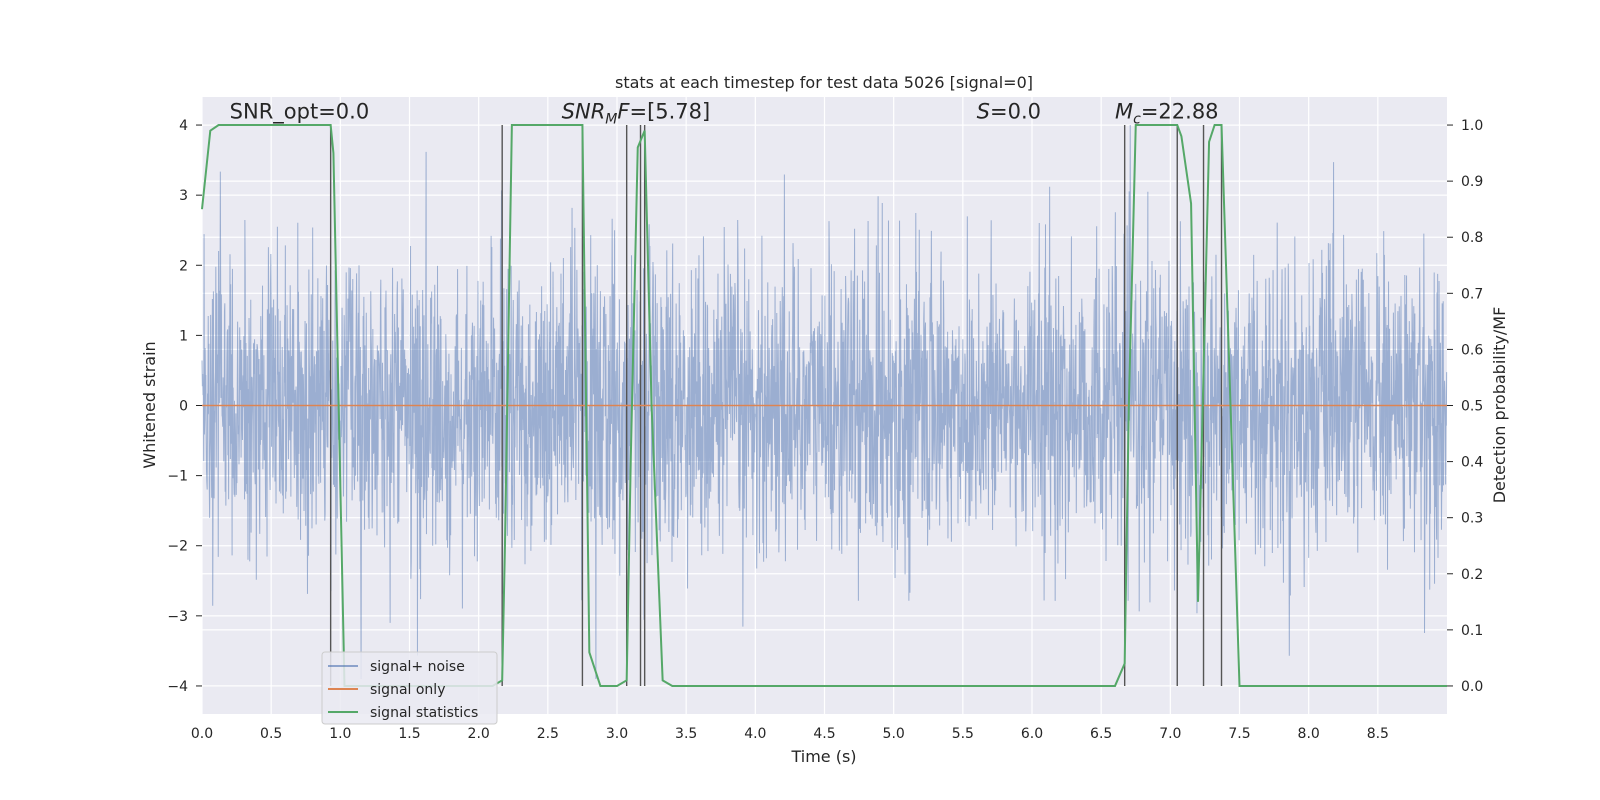  I want to click on y-tick-label: −4, so click(177, 687).